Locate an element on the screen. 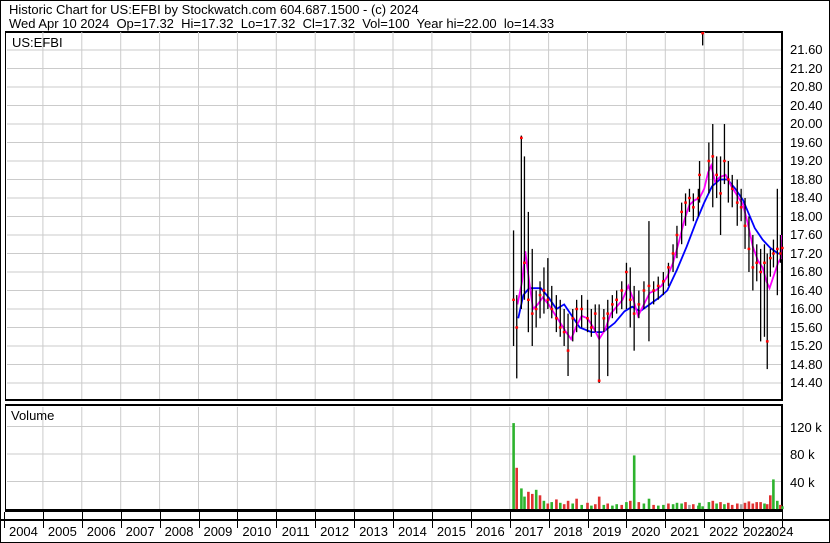 The height and width of the screenshot is (543, 830). price-tick-label: 14.80 is located at coordinates (806, 364).